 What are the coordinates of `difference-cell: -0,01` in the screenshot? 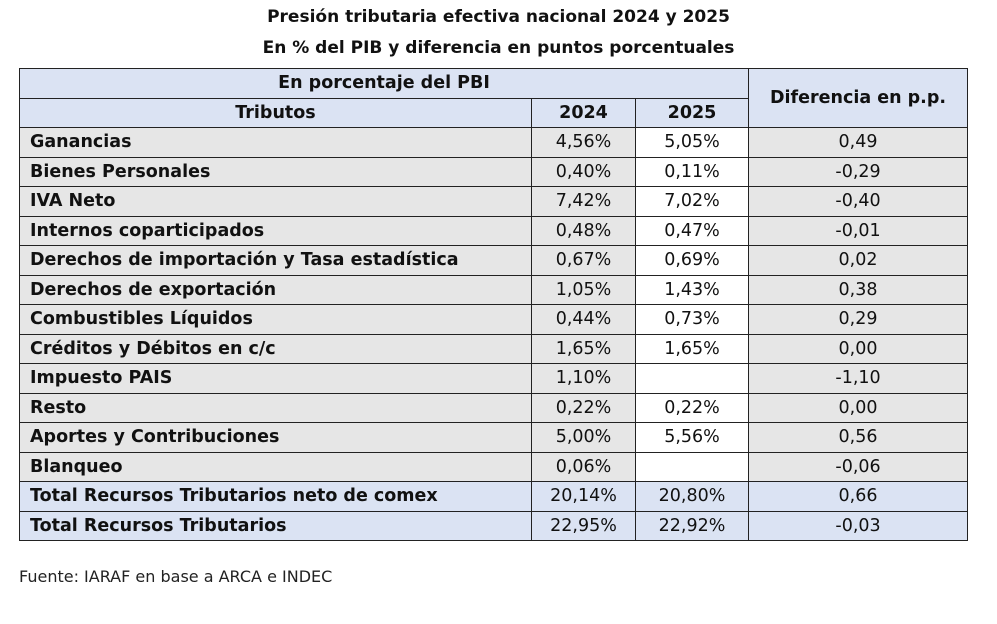 It's located at (858, 230).